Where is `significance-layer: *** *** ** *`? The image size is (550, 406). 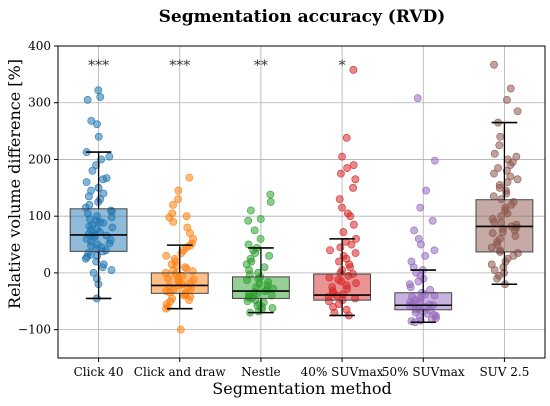
significance-layer: *** *** ** * is located at coordinates (217, 66).